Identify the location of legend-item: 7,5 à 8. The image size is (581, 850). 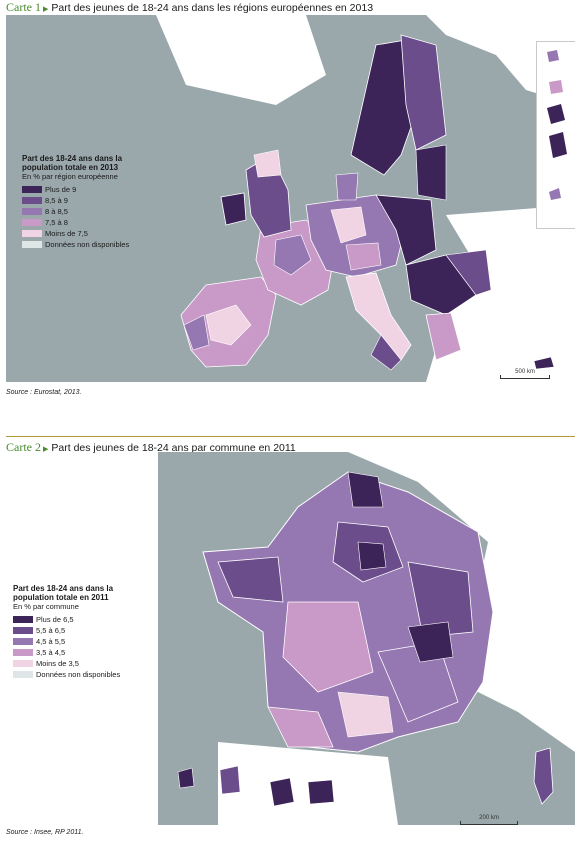
(77, 222).